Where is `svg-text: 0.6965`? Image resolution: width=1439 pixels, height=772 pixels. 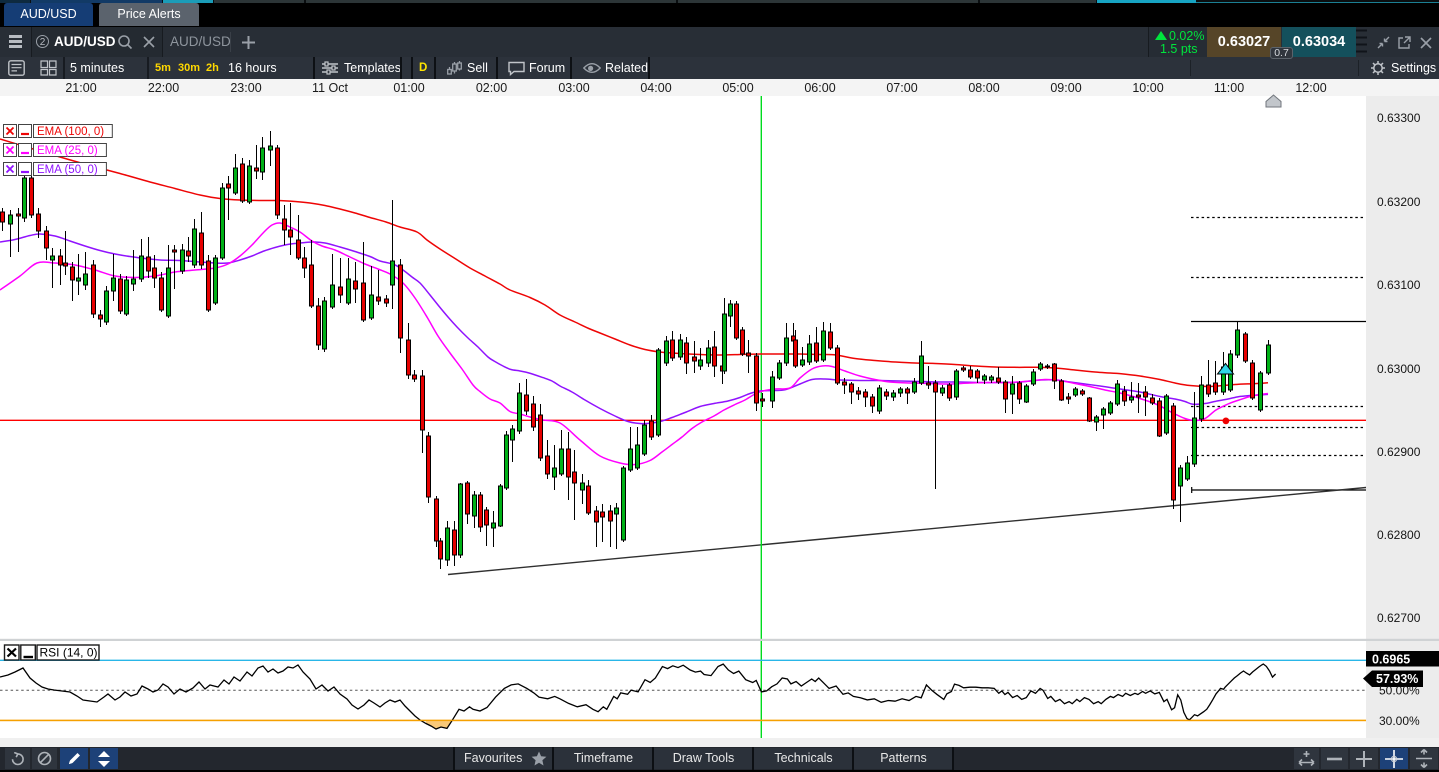
svg-text: 0.6965 is located at coordinates (1391, 660).